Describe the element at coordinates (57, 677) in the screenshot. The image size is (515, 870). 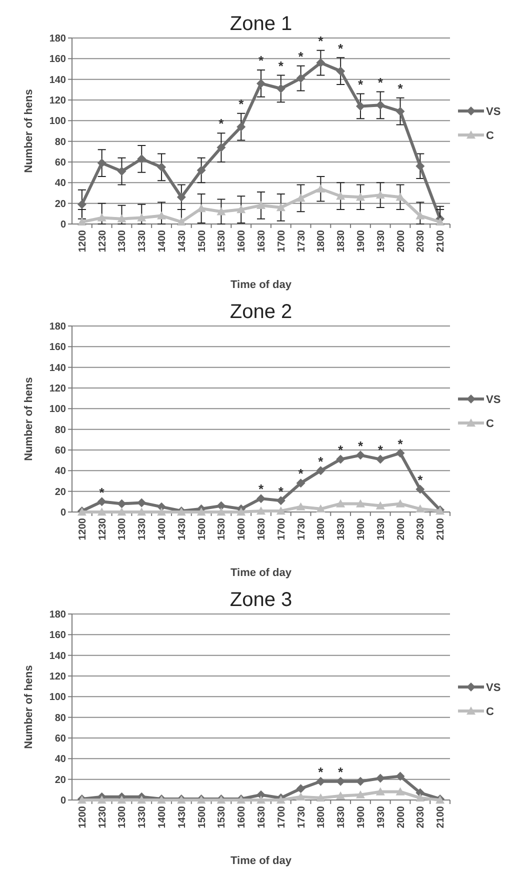
I see `y-tick-label: 120` at that location.